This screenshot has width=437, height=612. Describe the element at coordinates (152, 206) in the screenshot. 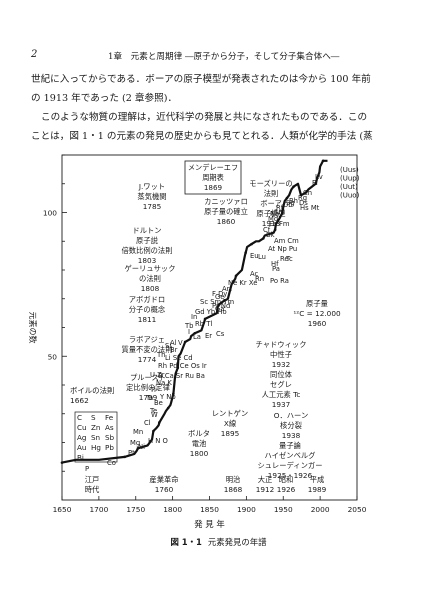

I see `watt-annotation: 1785` at that location.